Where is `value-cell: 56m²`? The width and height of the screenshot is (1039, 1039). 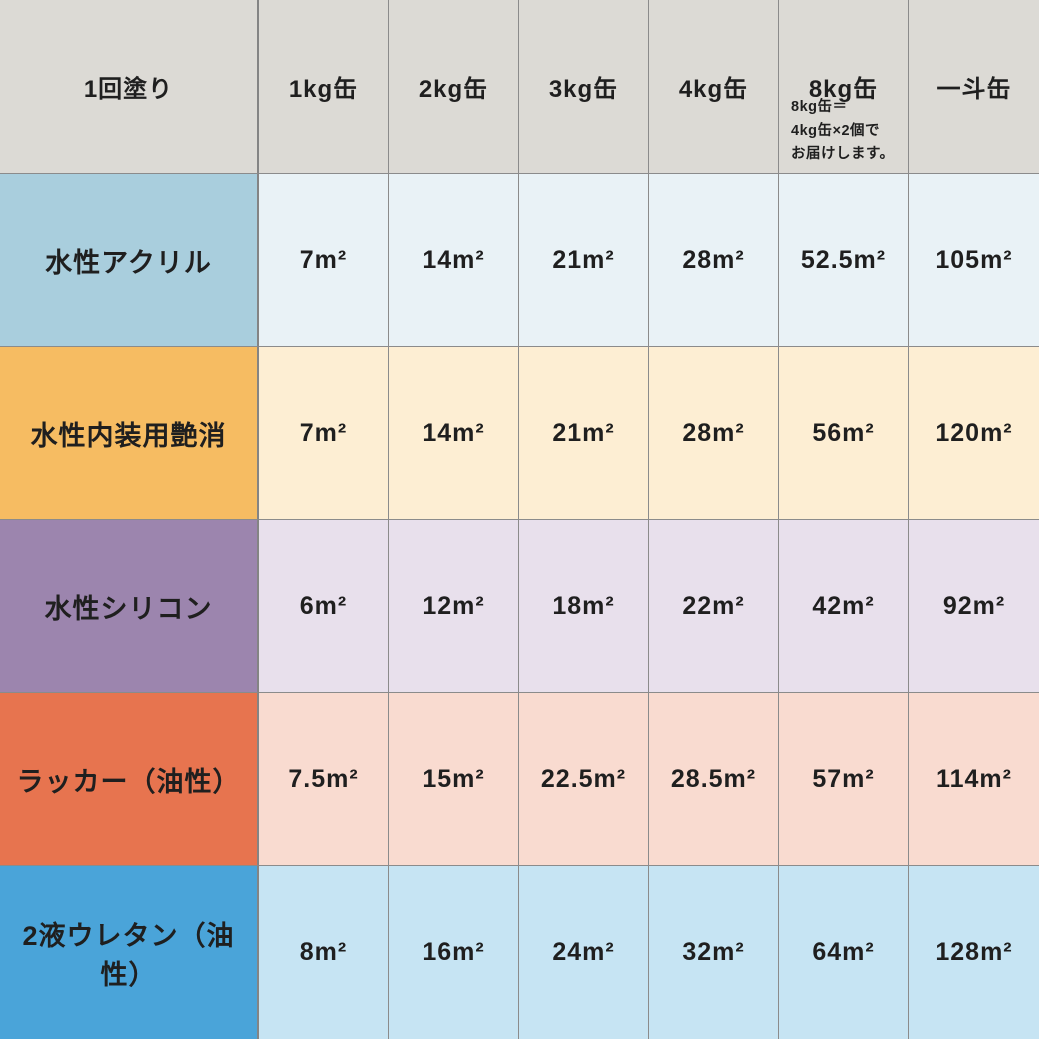 value-cell: 56m² is located at coordinates (844, 433).